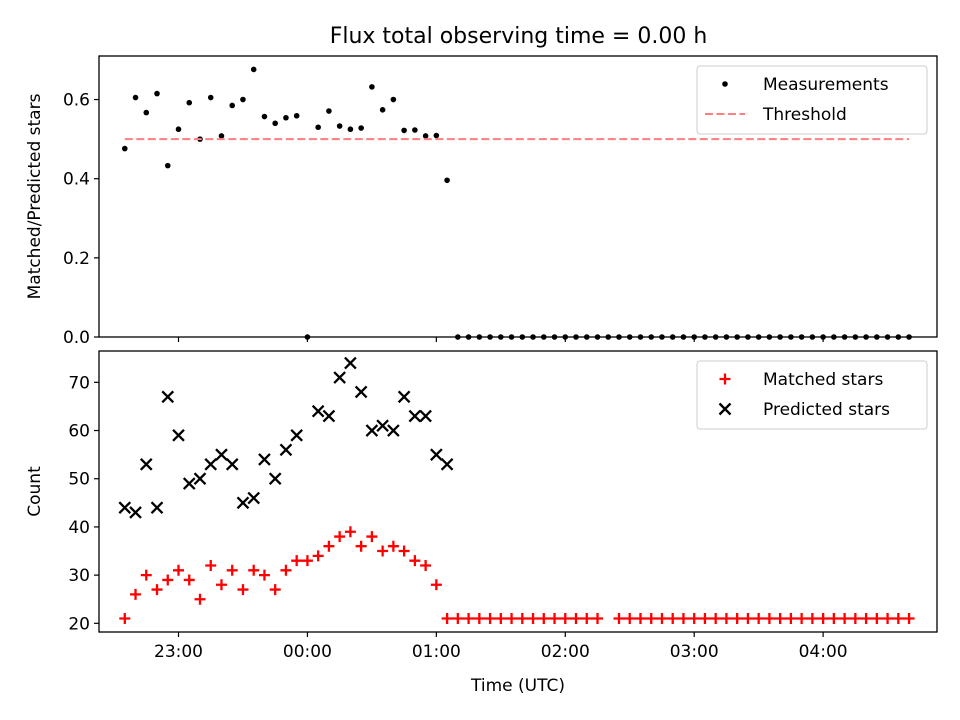 The image size is (960, 720). Describe the element at coordinates (725, 409) in the screenshot. I see `legend-predicted-key` at that location.